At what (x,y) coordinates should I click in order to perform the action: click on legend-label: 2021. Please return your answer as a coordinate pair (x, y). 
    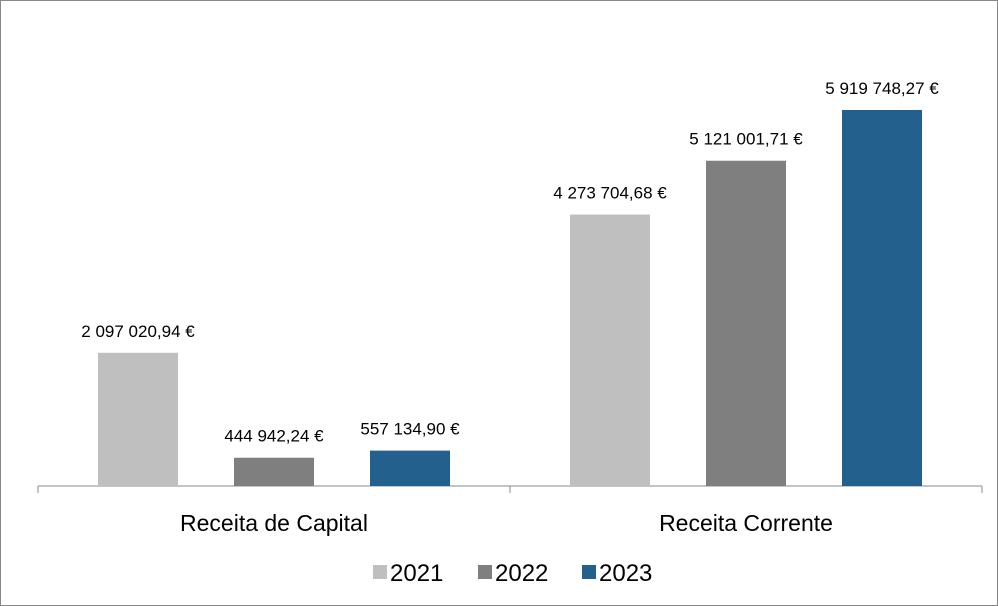
    Looking at the image, I should click on (416, 573).